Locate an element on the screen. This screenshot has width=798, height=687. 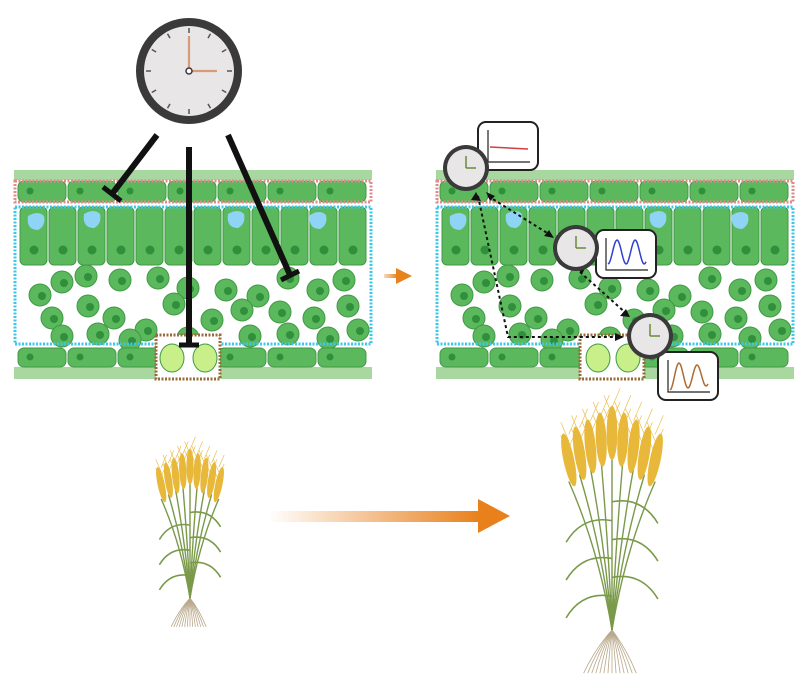
coupling-arrow-epidermis-mesophyll is located at coordinates (520, 216).